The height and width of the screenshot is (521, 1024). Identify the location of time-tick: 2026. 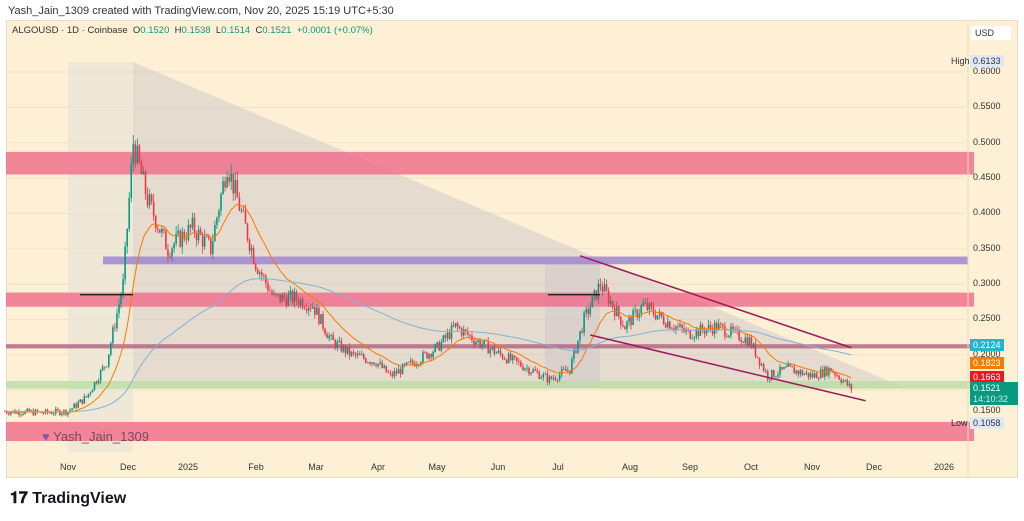
(944, 467).